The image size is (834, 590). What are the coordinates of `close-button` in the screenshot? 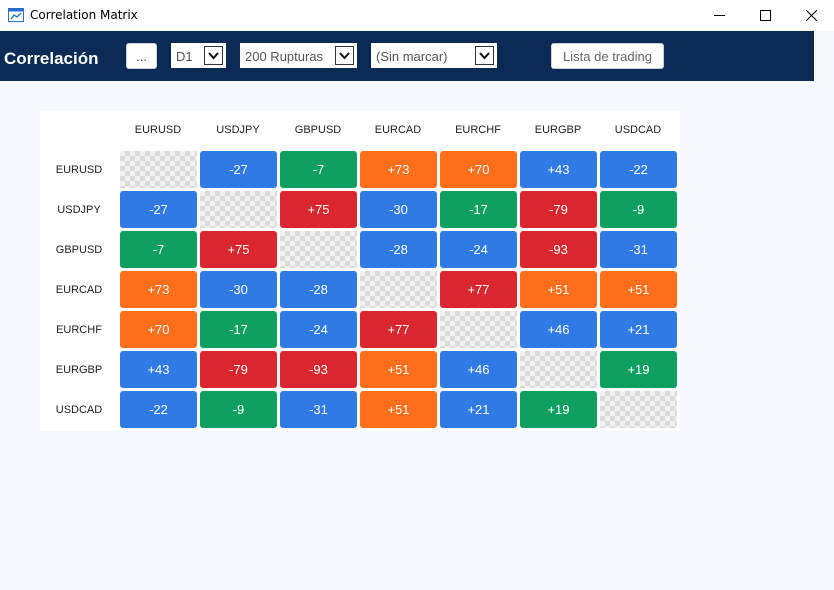 It's located at (811, 15).